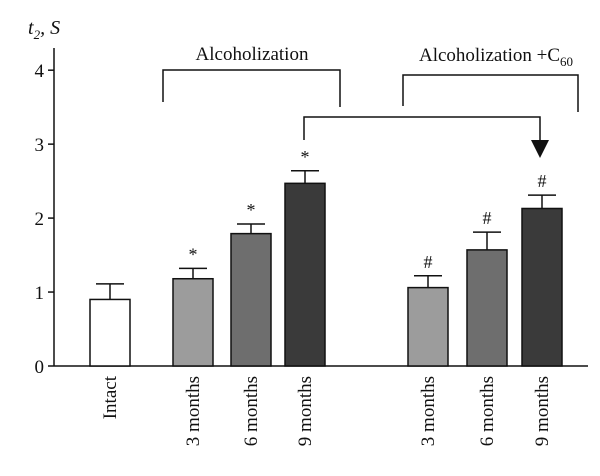 The width and height of the screenshot is (600, 476). I want to click on arrow-head-icon, so click(540, 149).